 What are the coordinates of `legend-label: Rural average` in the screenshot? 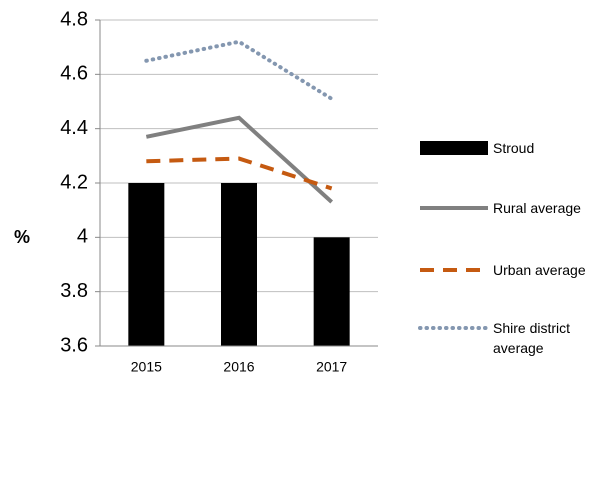 It's located at (537, 208).